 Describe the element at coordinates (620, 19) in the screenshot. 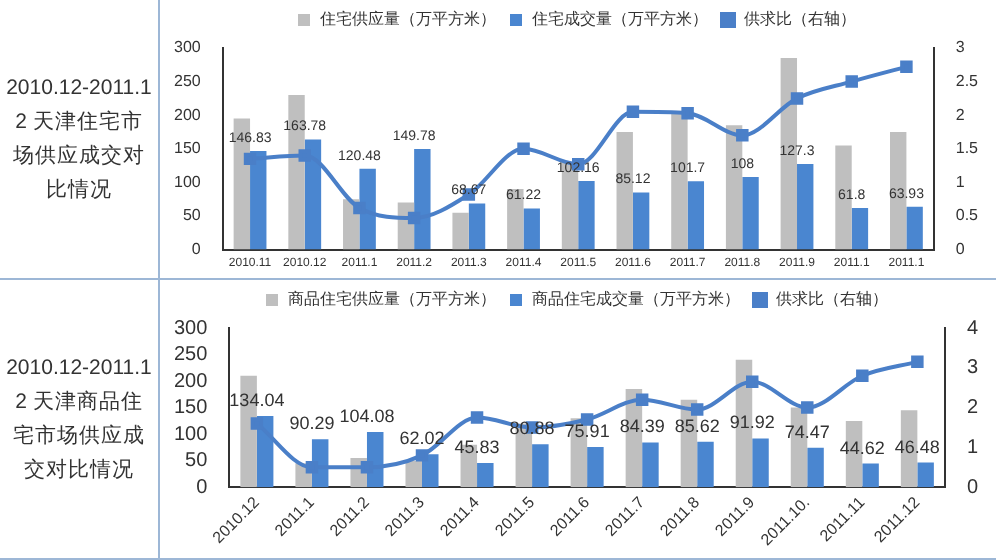

I see `legend-label: 住宅成交量（万平方米）` at that location.